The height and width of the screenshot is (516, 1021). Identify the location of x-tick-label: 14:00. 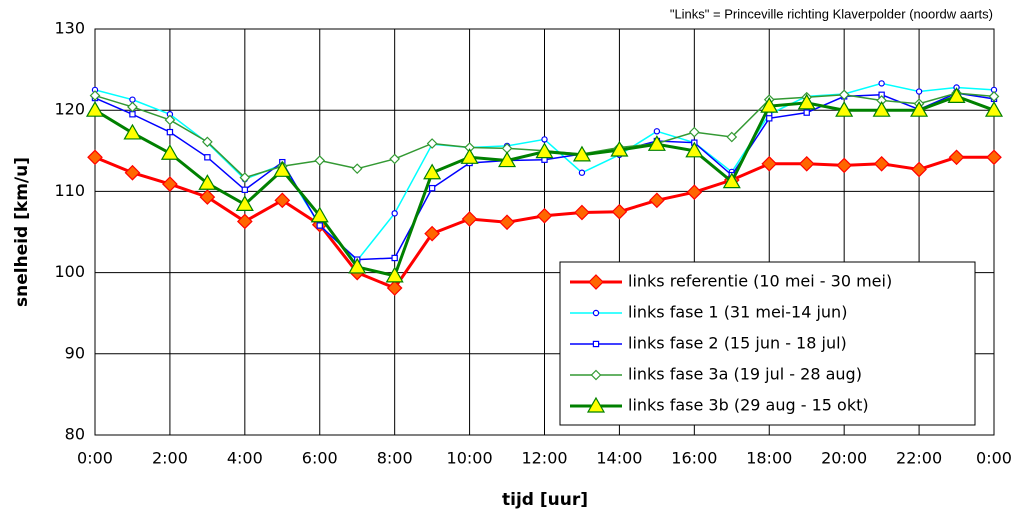
(619, 458).